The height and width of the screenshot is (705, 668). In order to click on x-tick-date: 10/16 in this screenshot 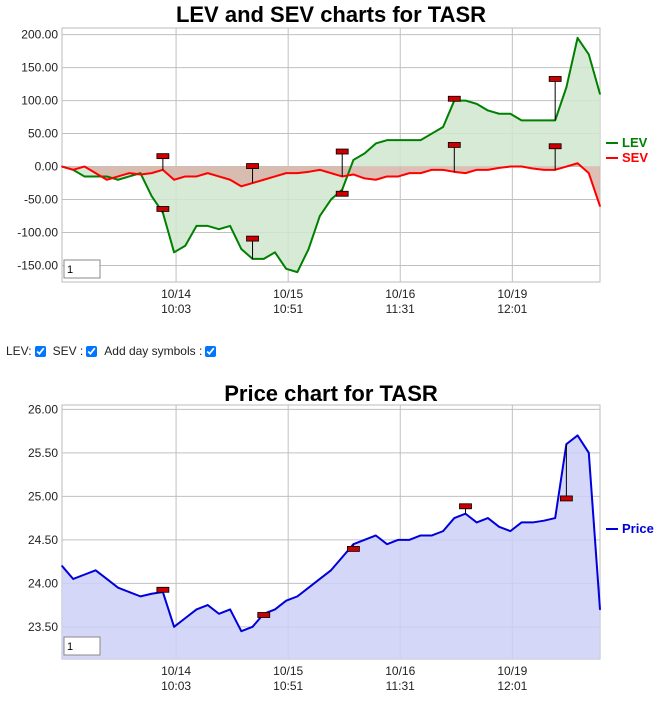, I will do `click(400, 294)`.